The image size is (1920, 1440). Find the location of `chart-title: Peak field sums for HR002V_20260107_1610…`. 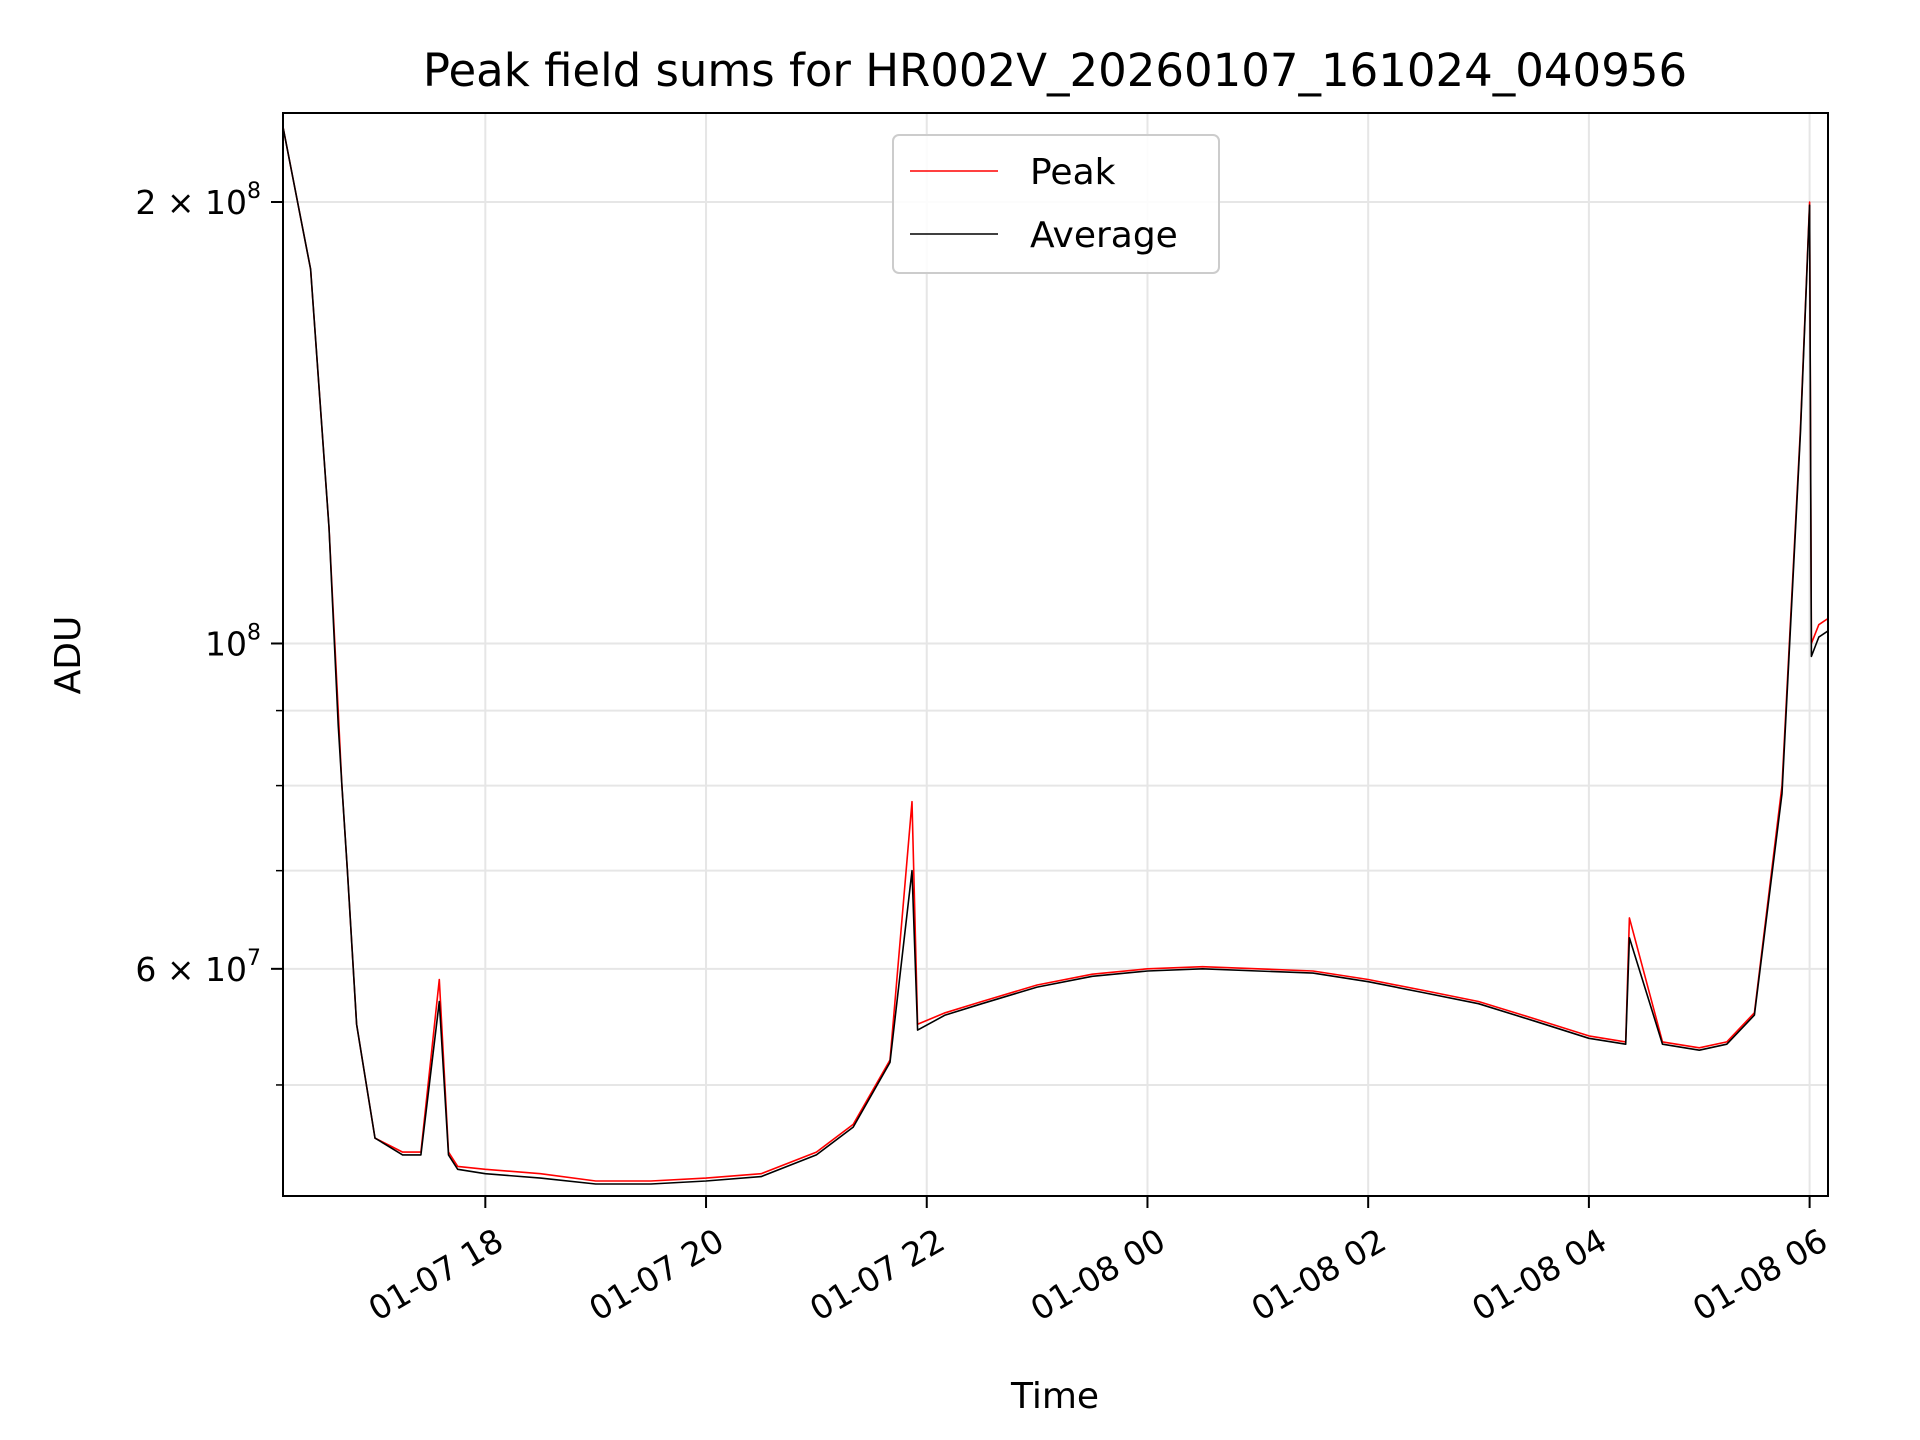

chart-title: Peak field sums for HR002V_20260107_1610… is located at coordinates (1055, 70).